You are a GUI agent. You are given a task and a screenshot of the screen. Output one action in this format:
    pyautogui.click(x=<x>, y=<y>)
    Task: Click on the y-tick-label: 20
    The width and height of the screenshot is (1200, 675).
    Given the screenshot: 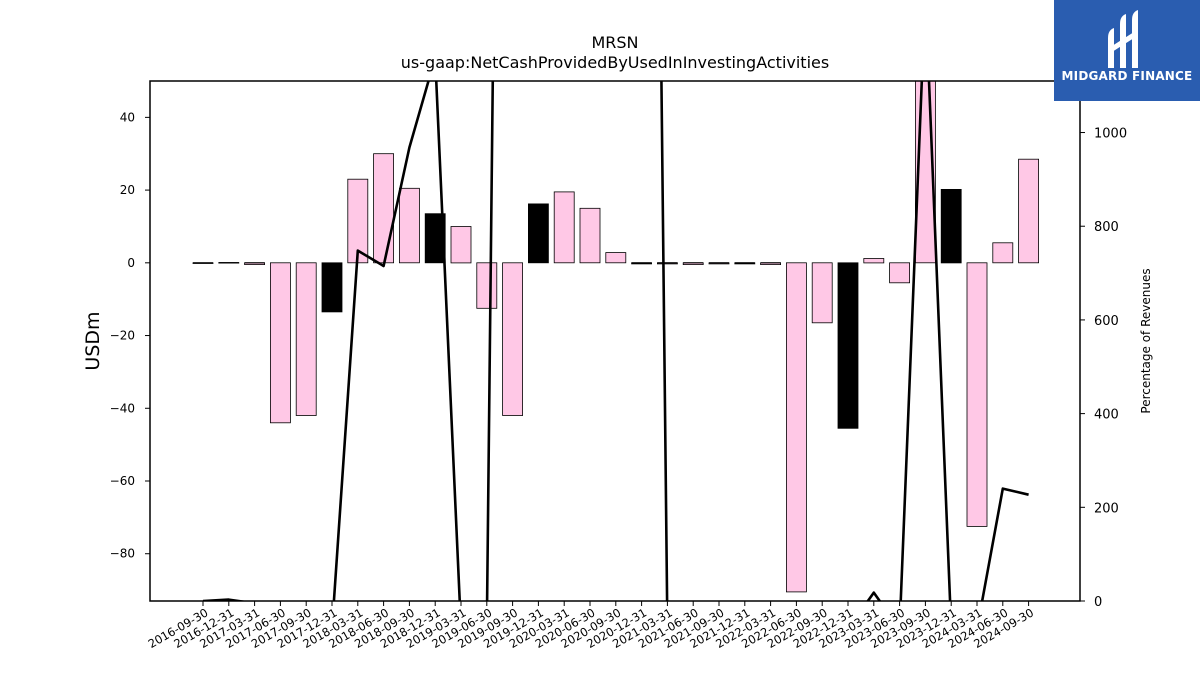 What is the action you would take?
    pyautogui.click(x=127, y=190)
    